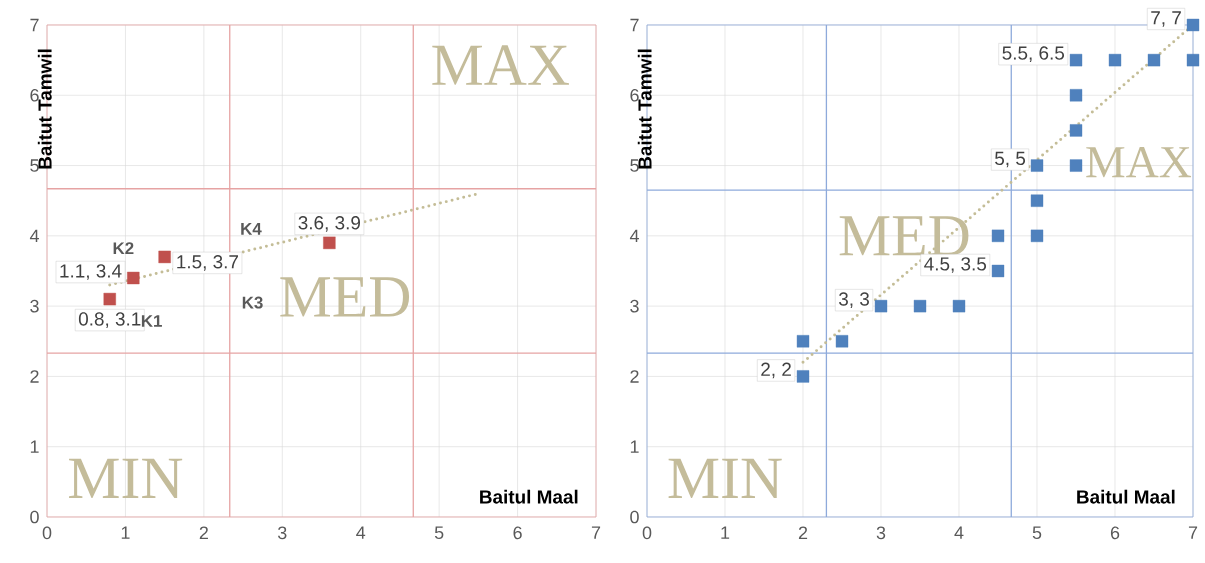 This screenshot has height=563, width=1205. Describe the element at coordinates (1033, 54) in the screenshot. I see `data-label: 5.5, 6.5` at that location.